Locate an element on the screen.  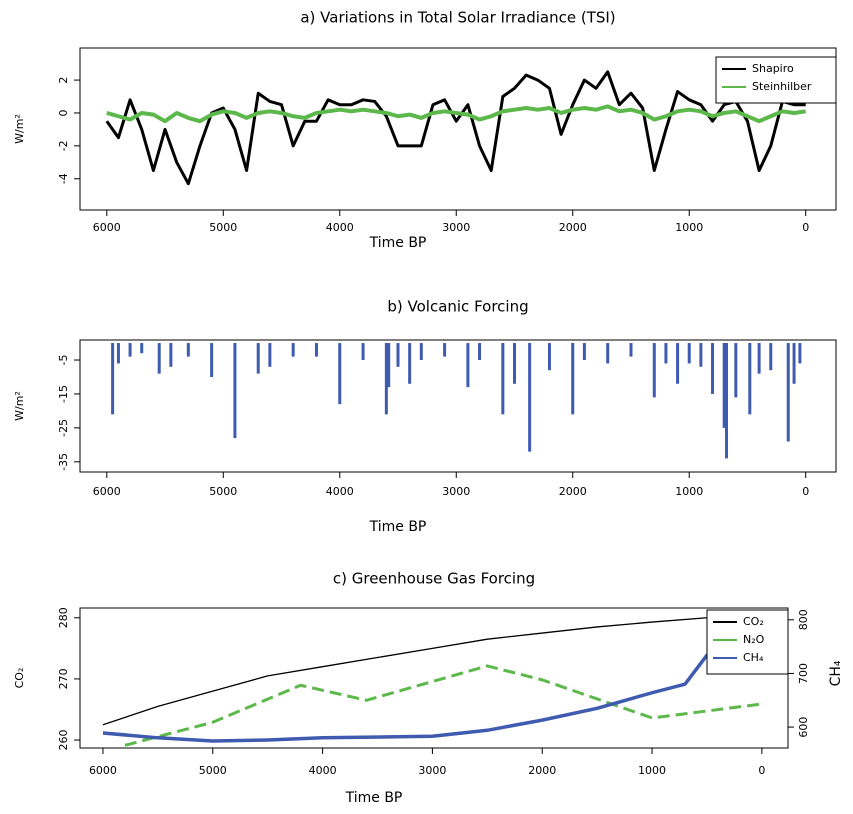
y-tick-label: -2 is located at coordinates (63, 145).